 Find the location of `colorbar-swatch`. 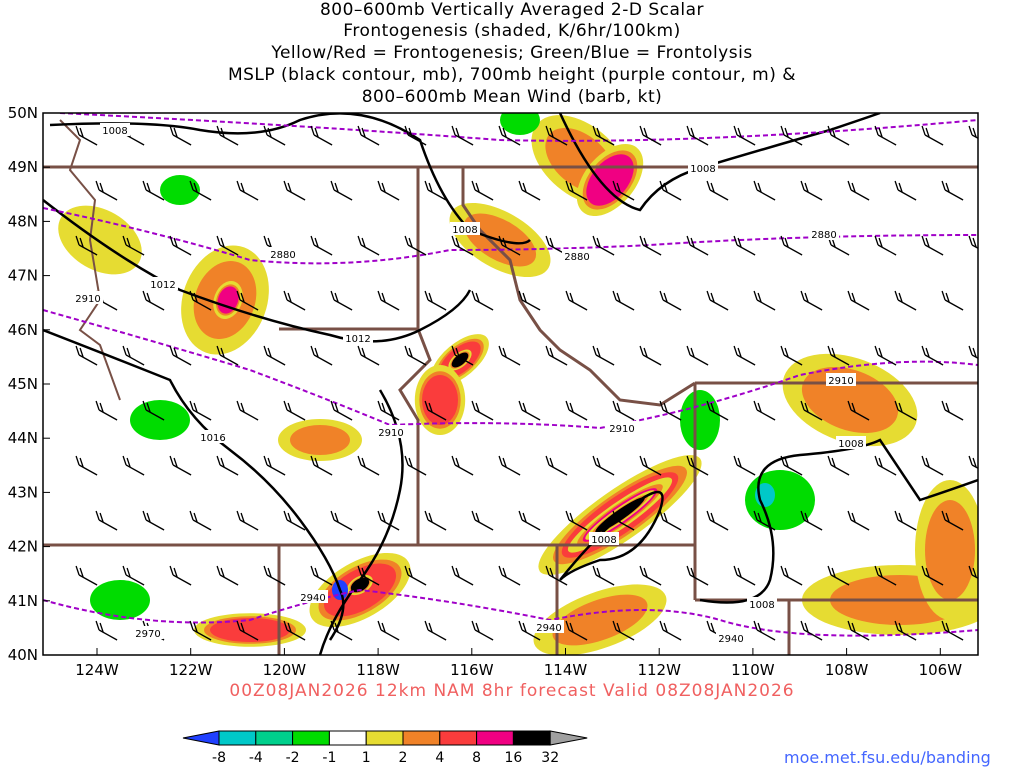

colorbar-swatch is located at coordinates (347, 738).